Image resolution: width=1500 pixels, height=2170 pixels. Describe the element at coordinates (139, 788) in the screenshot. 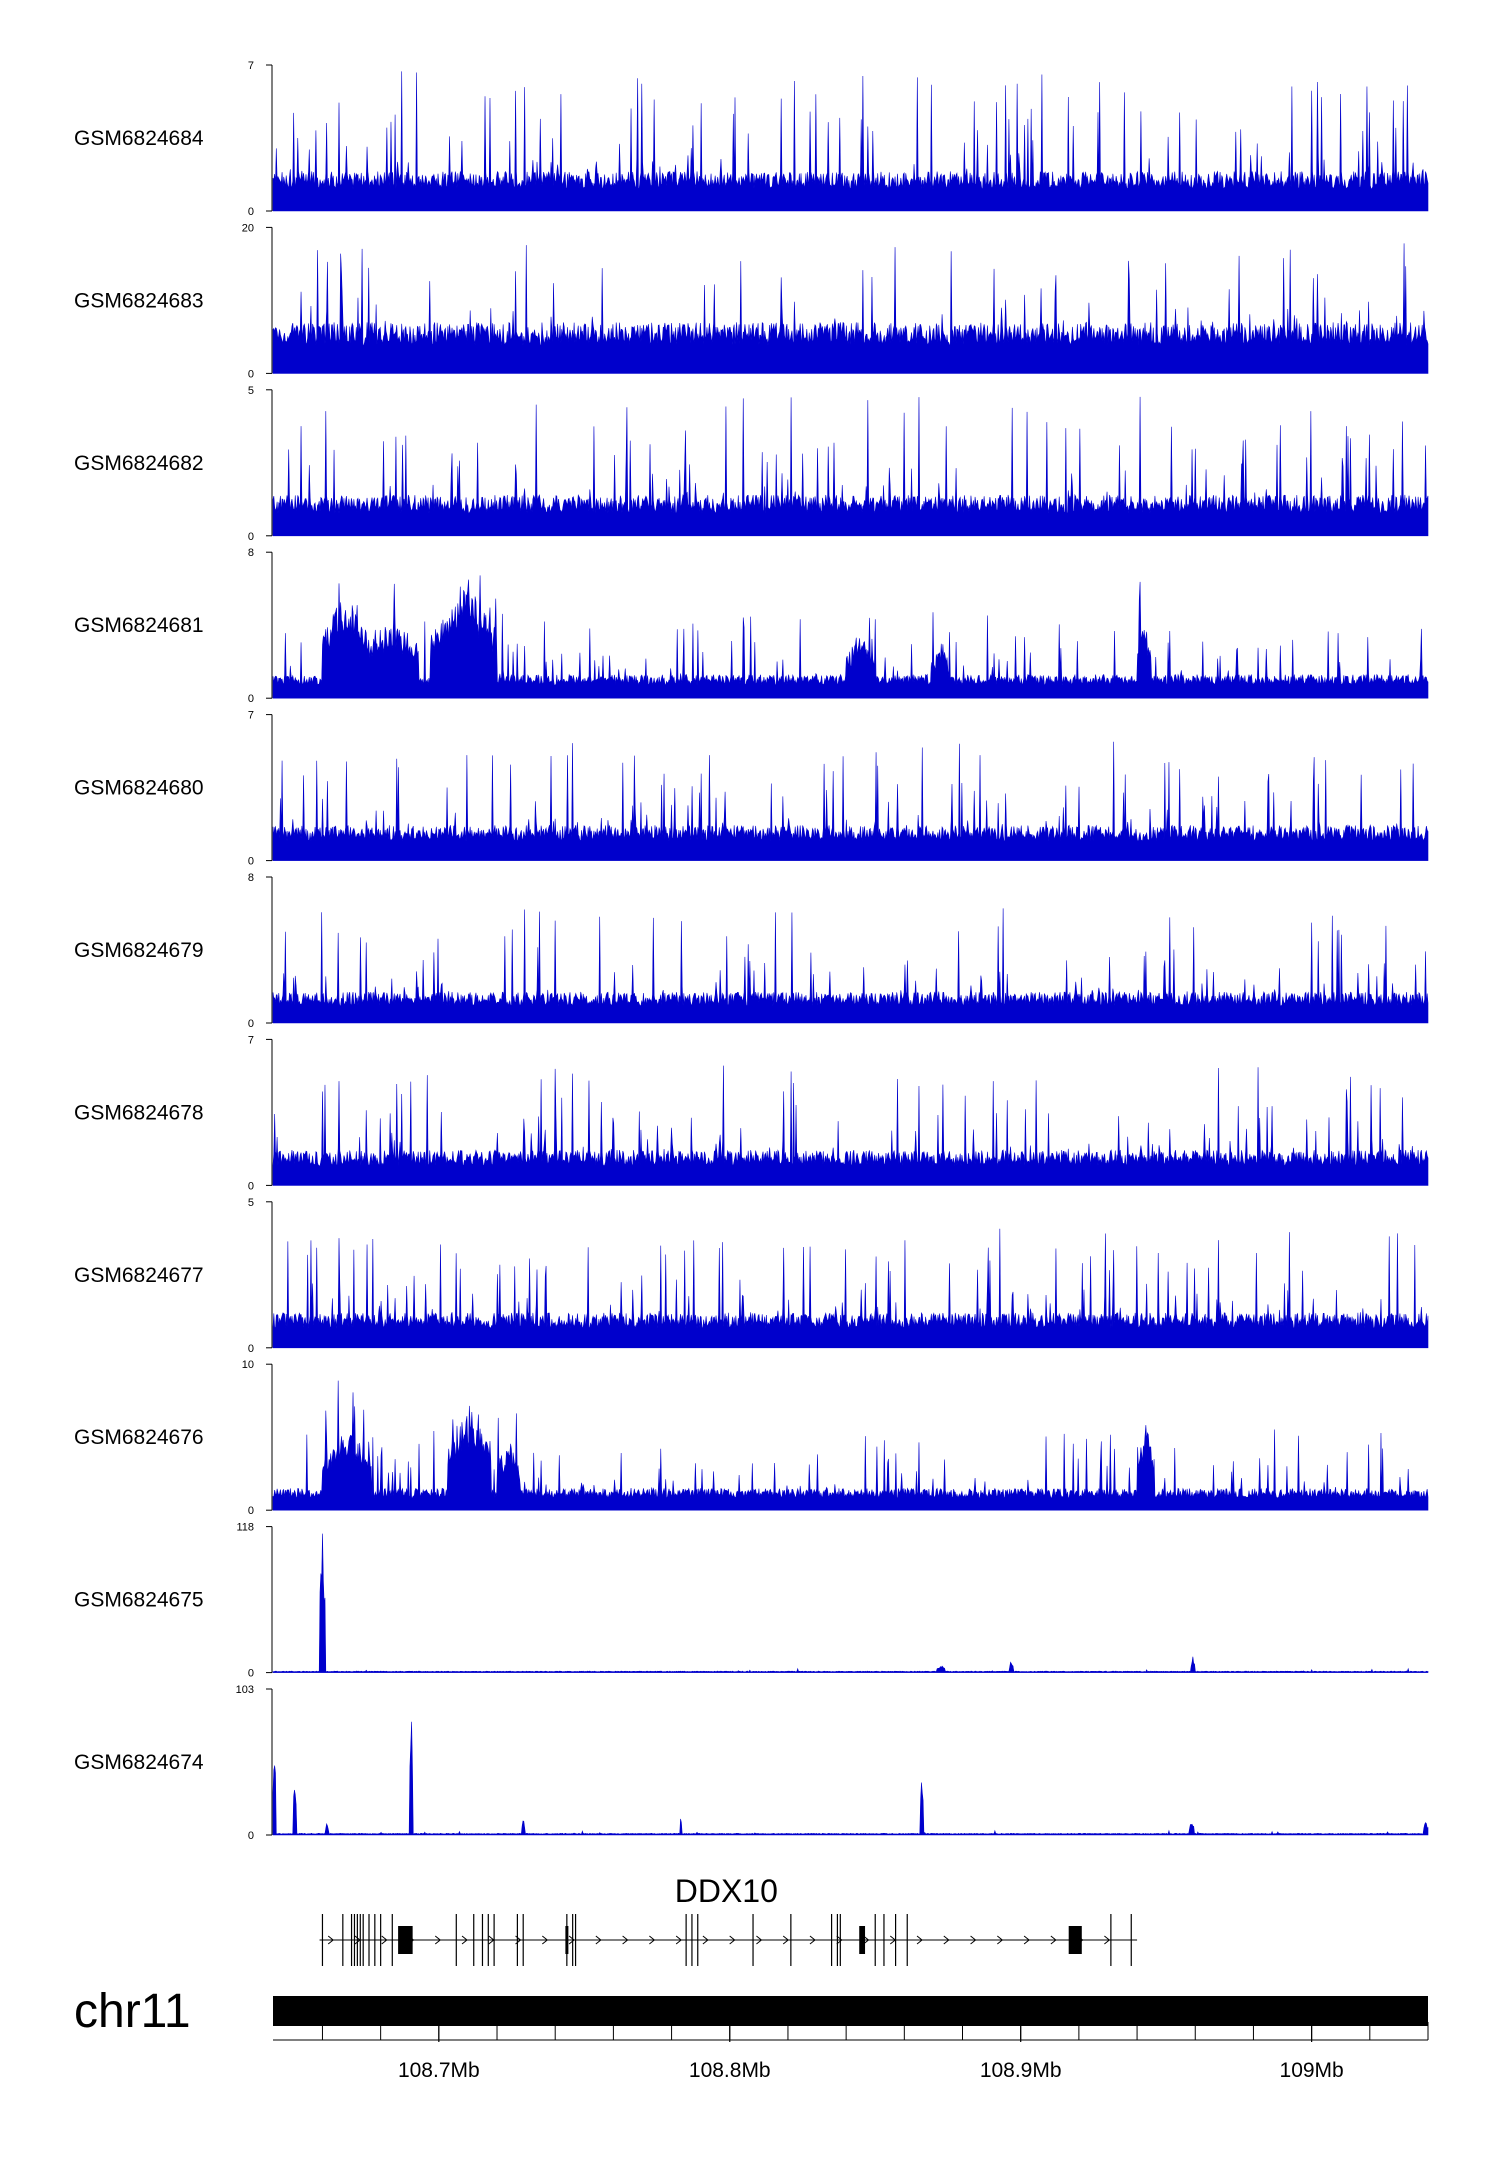

I see `track-label: GSM6824680` at that location.